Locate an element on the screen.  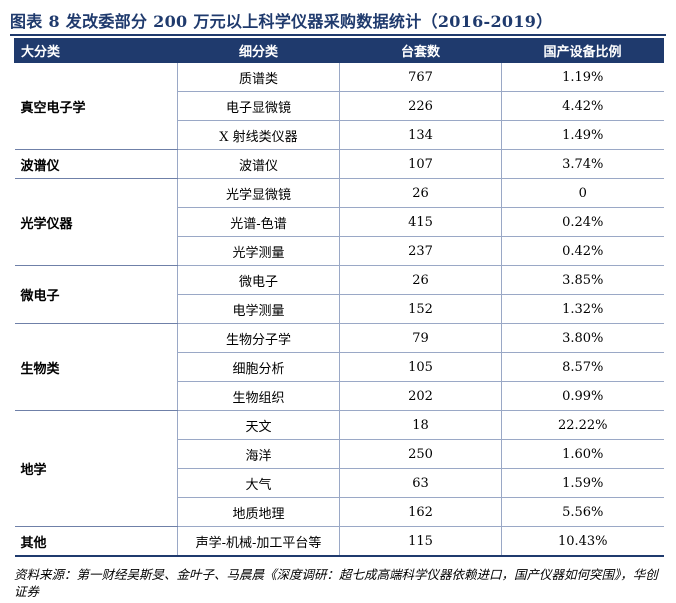
category-cell: 微电子 is located at coordinates (96, 294).